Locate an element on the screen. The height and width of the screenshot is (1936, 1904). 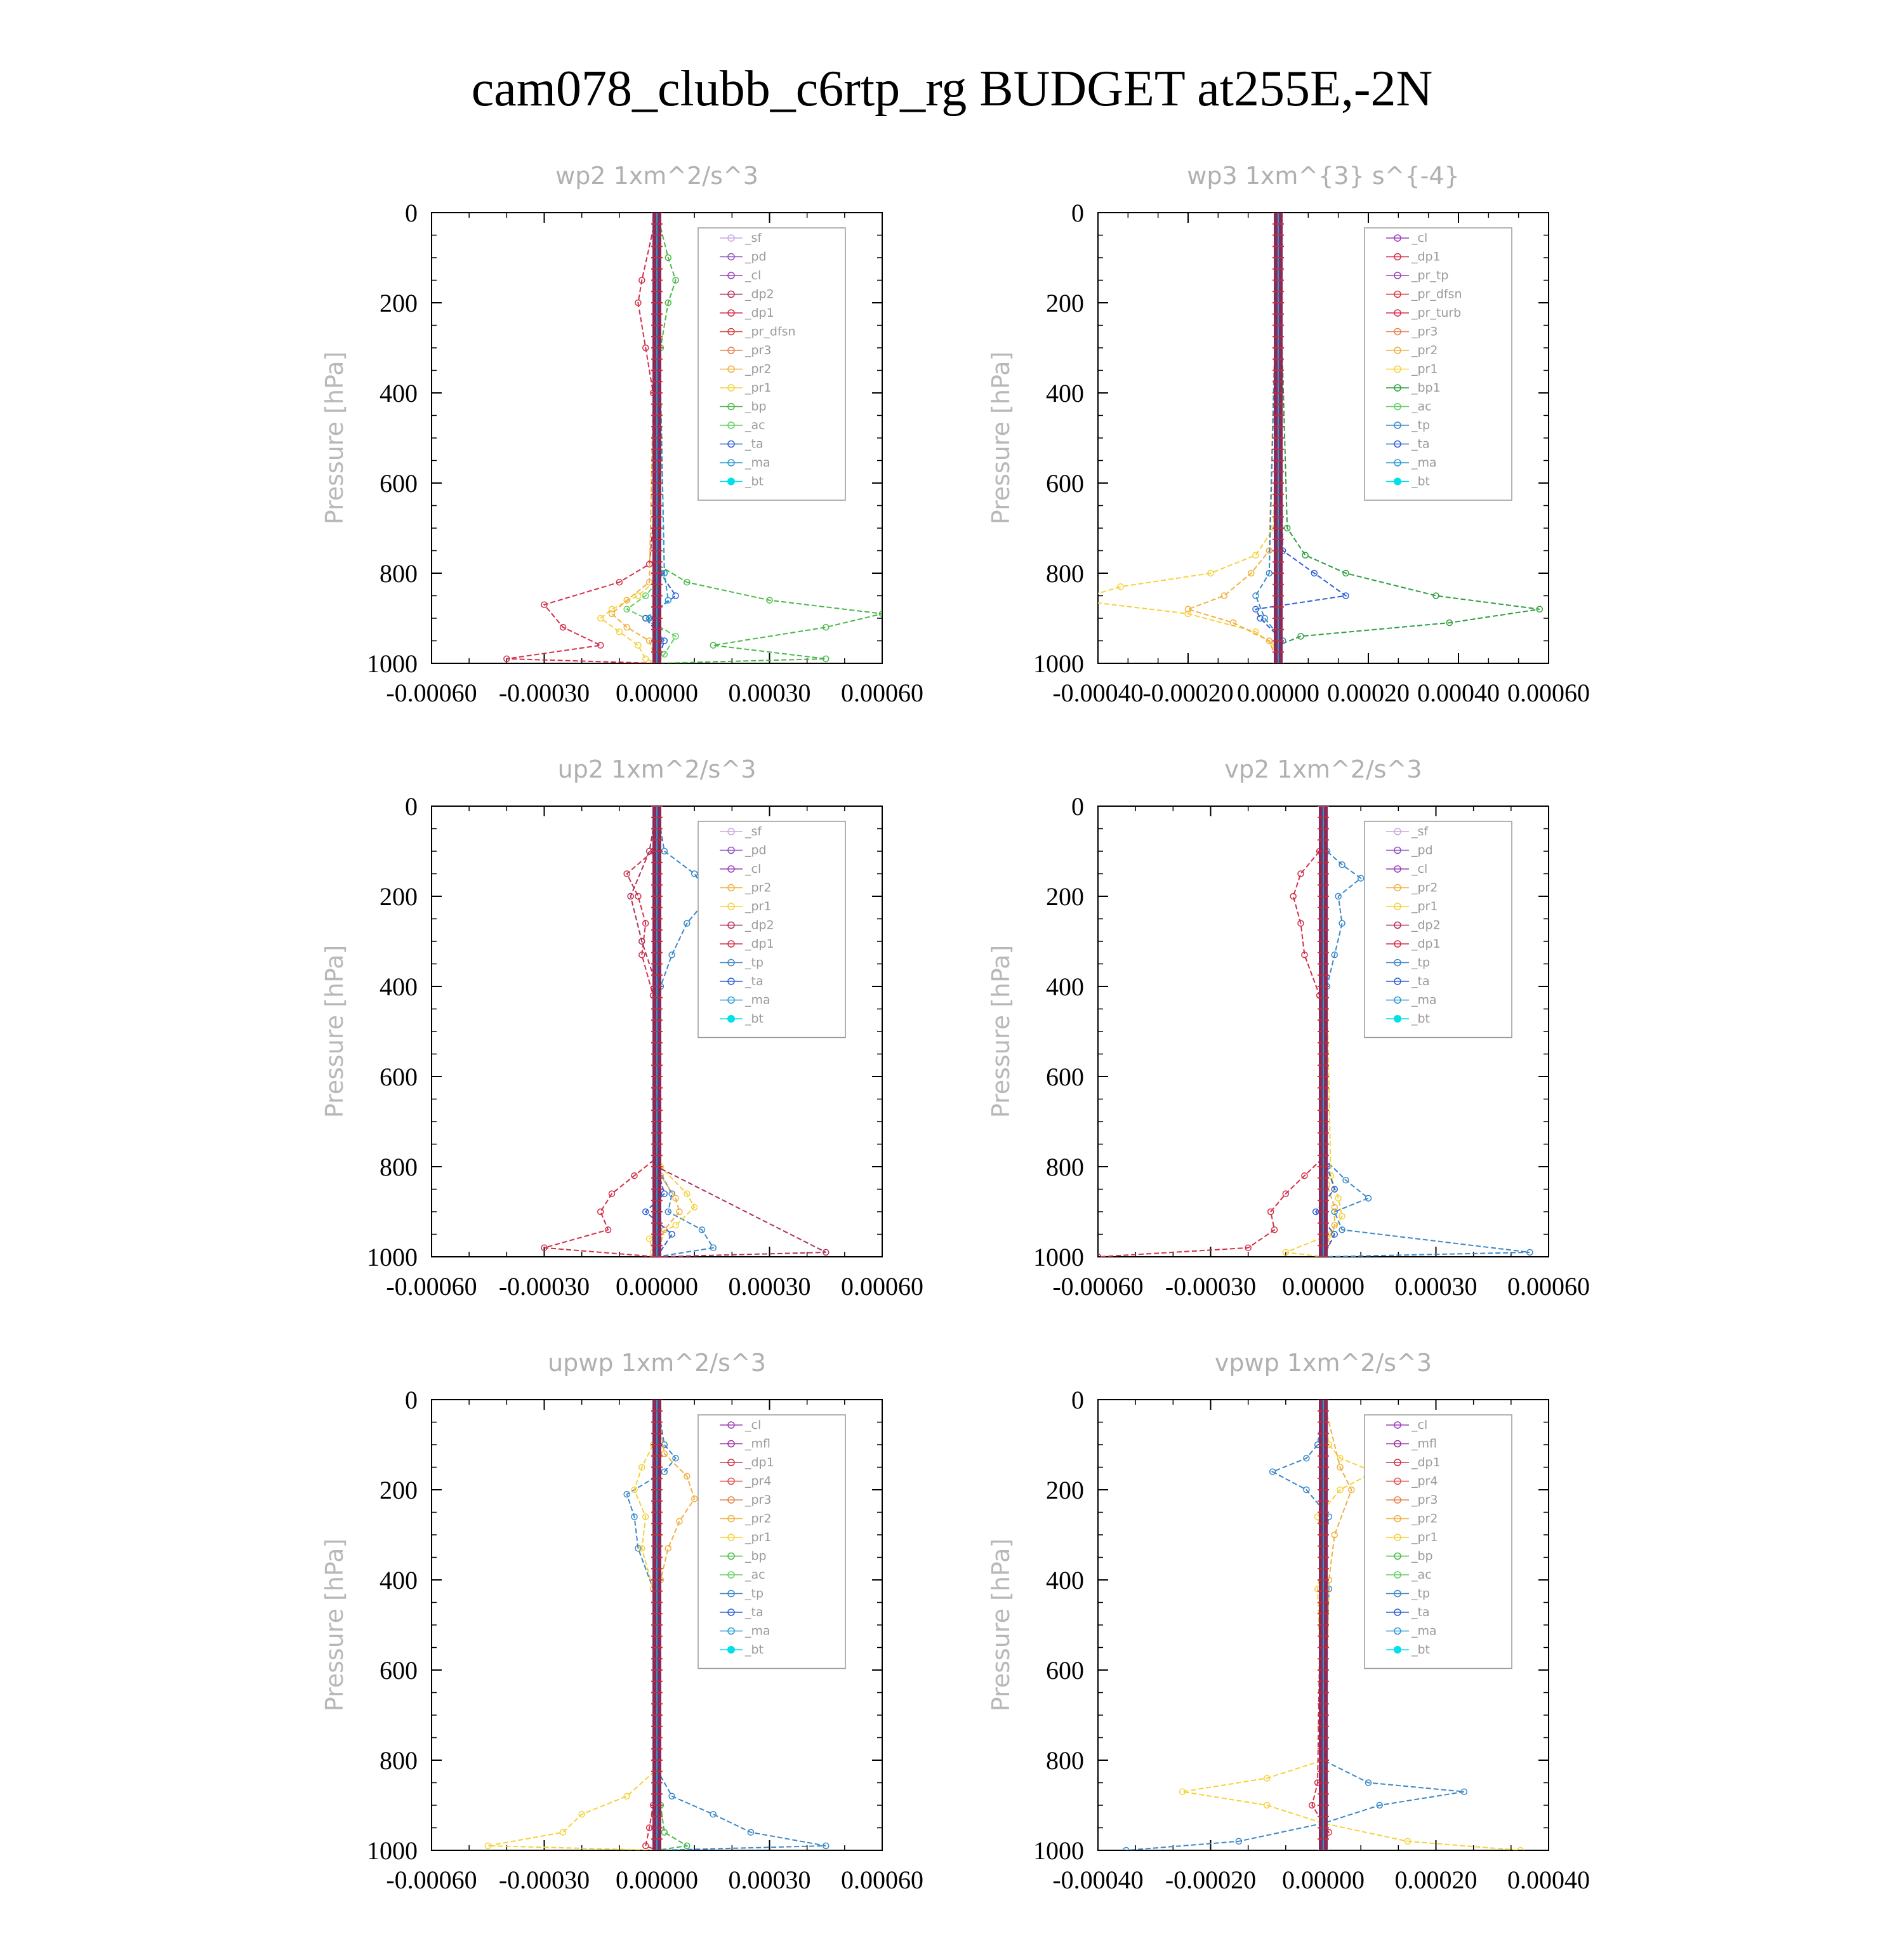
series-line_dp1 is located at coordinates (1211, 1031).